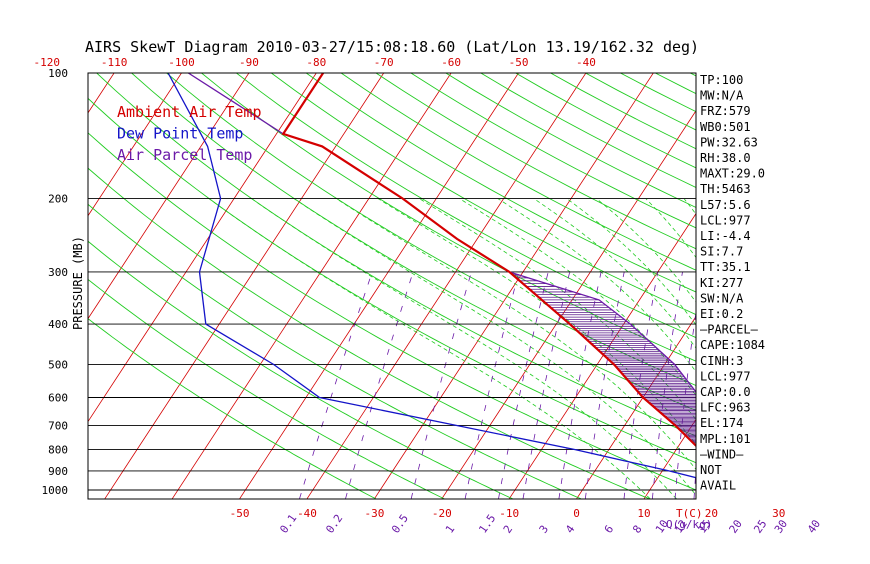  I want to click on index-readout: SW:N/A, so click(722, 298).